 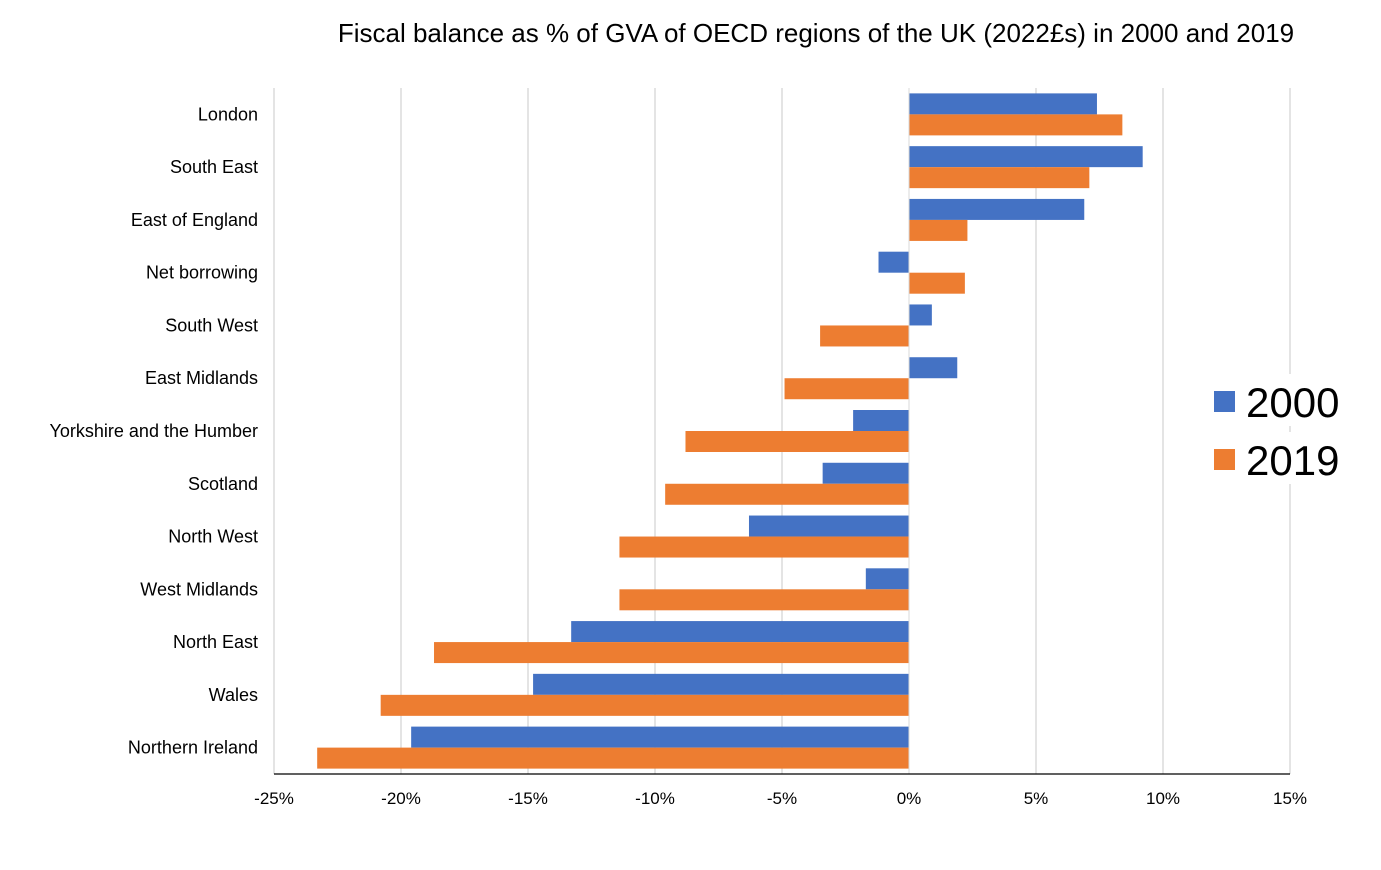 What do you see at coordinates (223, 484) in the screenshot?
I see `category-label: Scotland` at bounding box center [223, 484].